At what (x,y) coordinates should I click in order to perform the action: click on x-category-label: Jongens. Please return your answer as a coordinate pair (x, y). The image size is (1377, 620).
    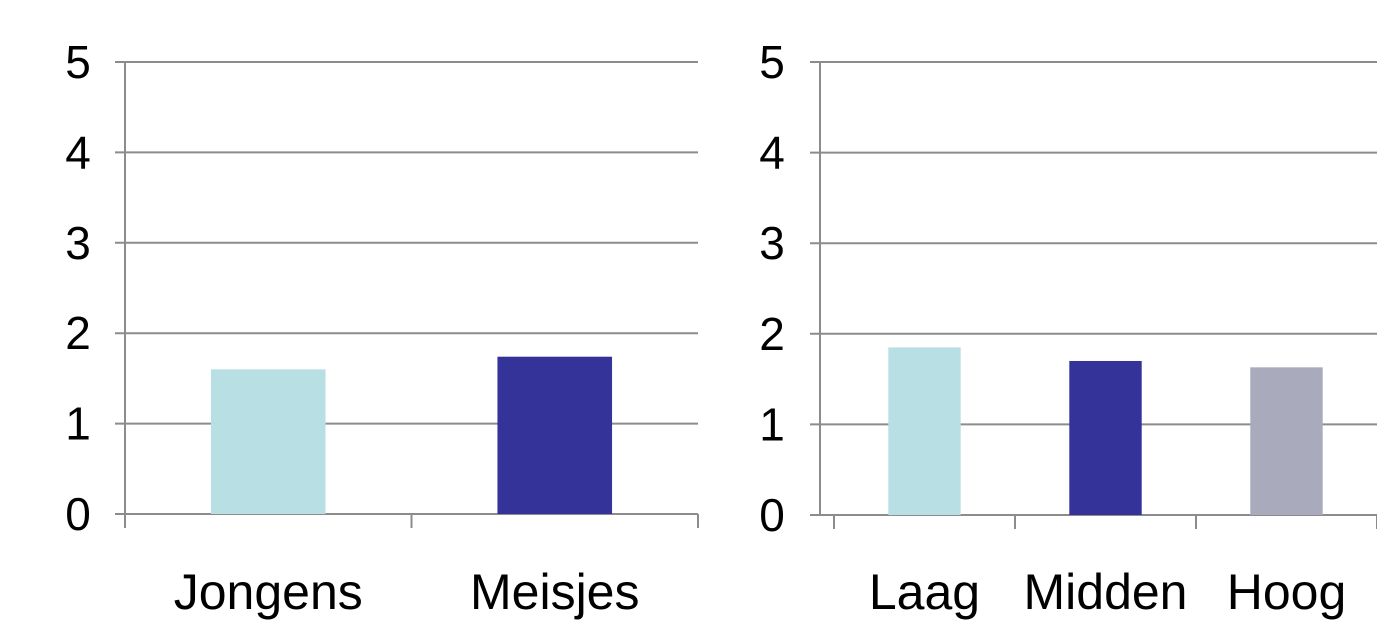
    Looking at the image, I should click on (268, 592).